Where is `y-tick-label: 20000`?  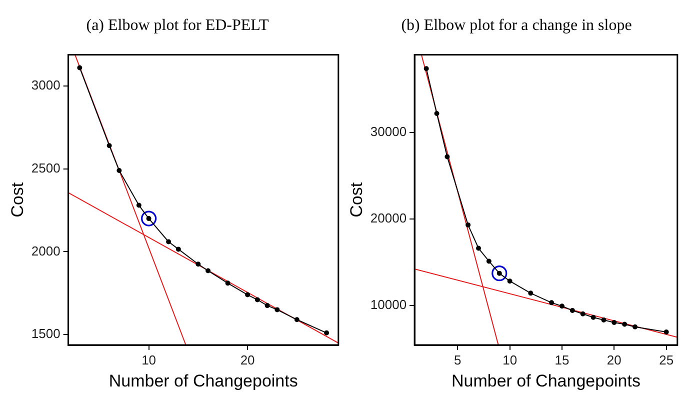
y-tick-label: 20000 is located at coordinates (388, 218).